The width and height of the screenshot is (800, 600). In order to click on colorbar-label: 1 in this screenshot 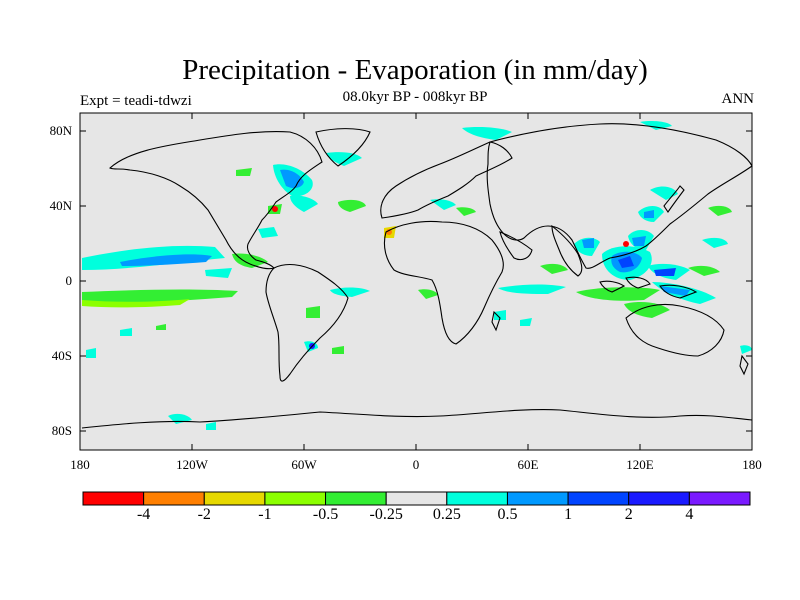, I will do `click(568, 514)`.